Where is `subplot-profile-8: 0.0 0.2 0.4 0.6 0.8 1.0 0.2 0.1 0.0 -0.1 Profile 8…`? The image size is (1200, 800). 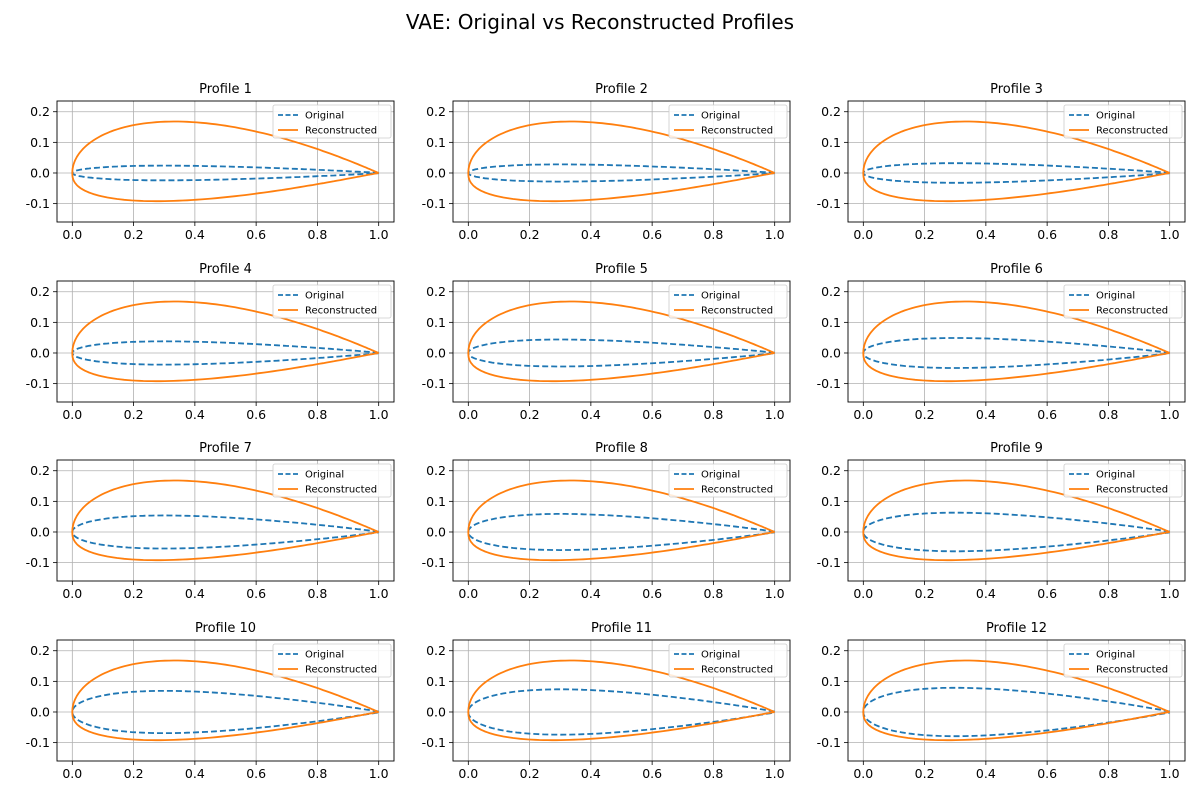
subplot-profile-8: 0.0 0.2 0.4 0.6 0.8 1.0 0.2 0.1 0.0 -0.1 Profile 8… is located at coordinates (606, 521).